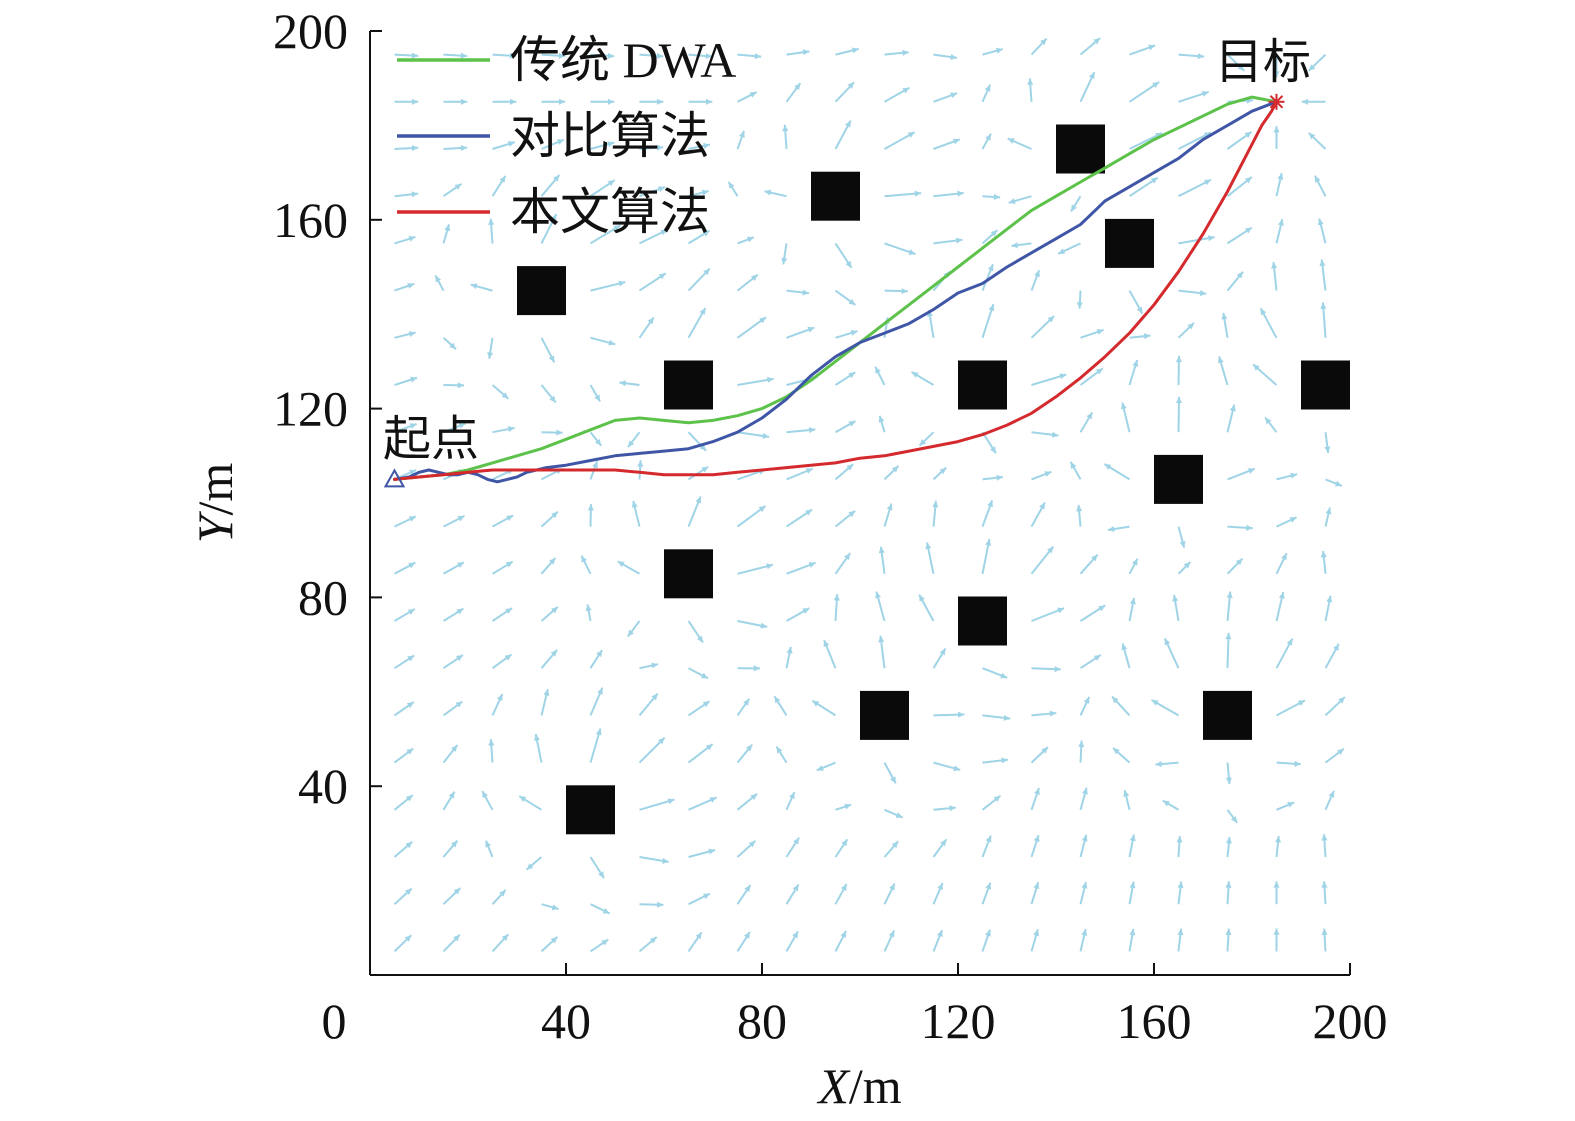 This screenshot has width=1575, height=1121. What do you see at coordinates (1350, 1021) in the screenshot?
I see `x-tick-label: 200` at bounding box center [1350, 1021].